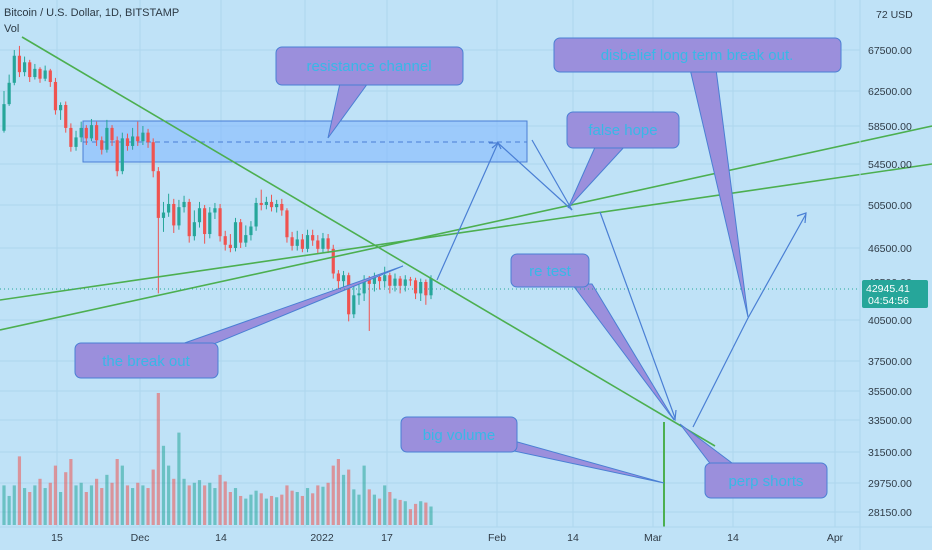  Describe the element at coordinates (622, 130) in the screenshot. I see `callout-text: false hope` at that location.